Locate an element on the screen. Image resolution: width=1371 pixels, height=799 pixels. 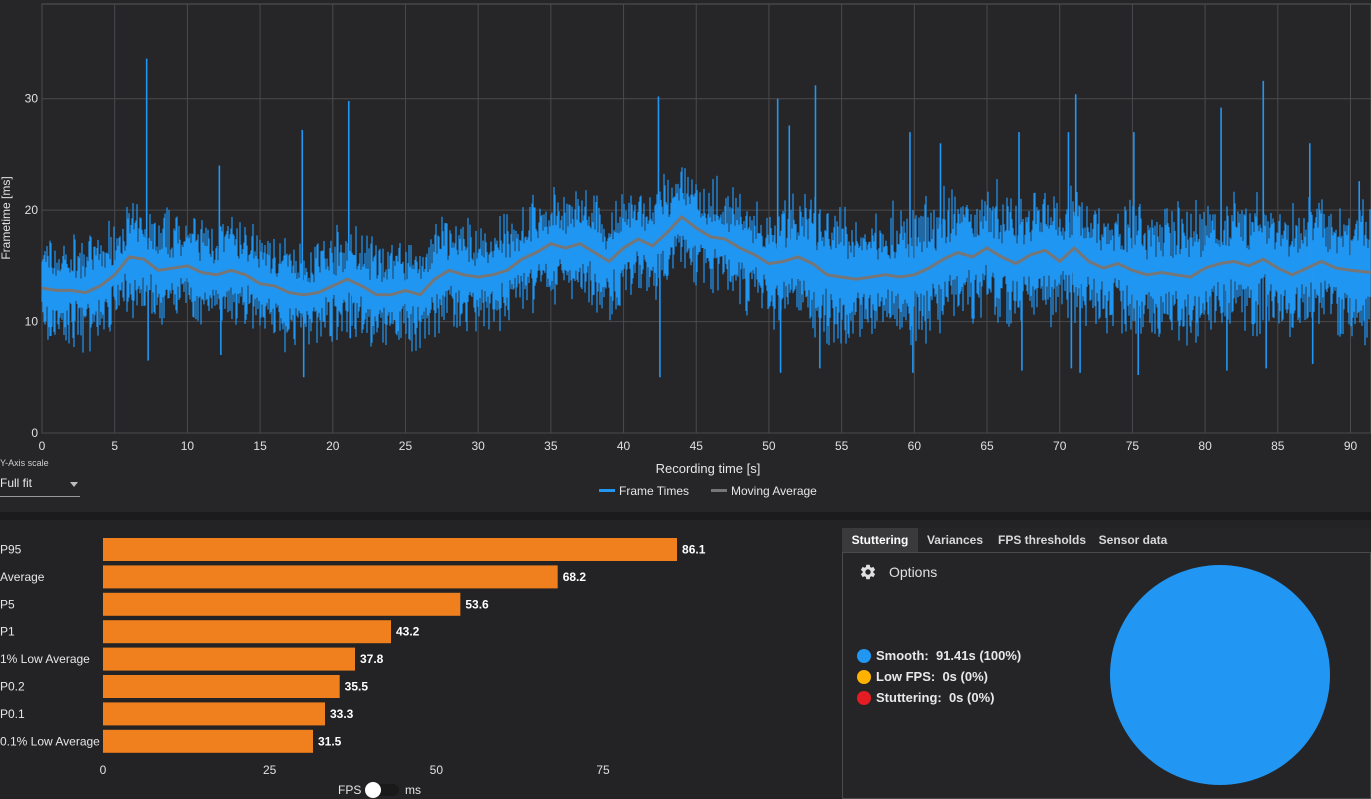
toggle-label-ms: ms is located at coordinates (413, 790).